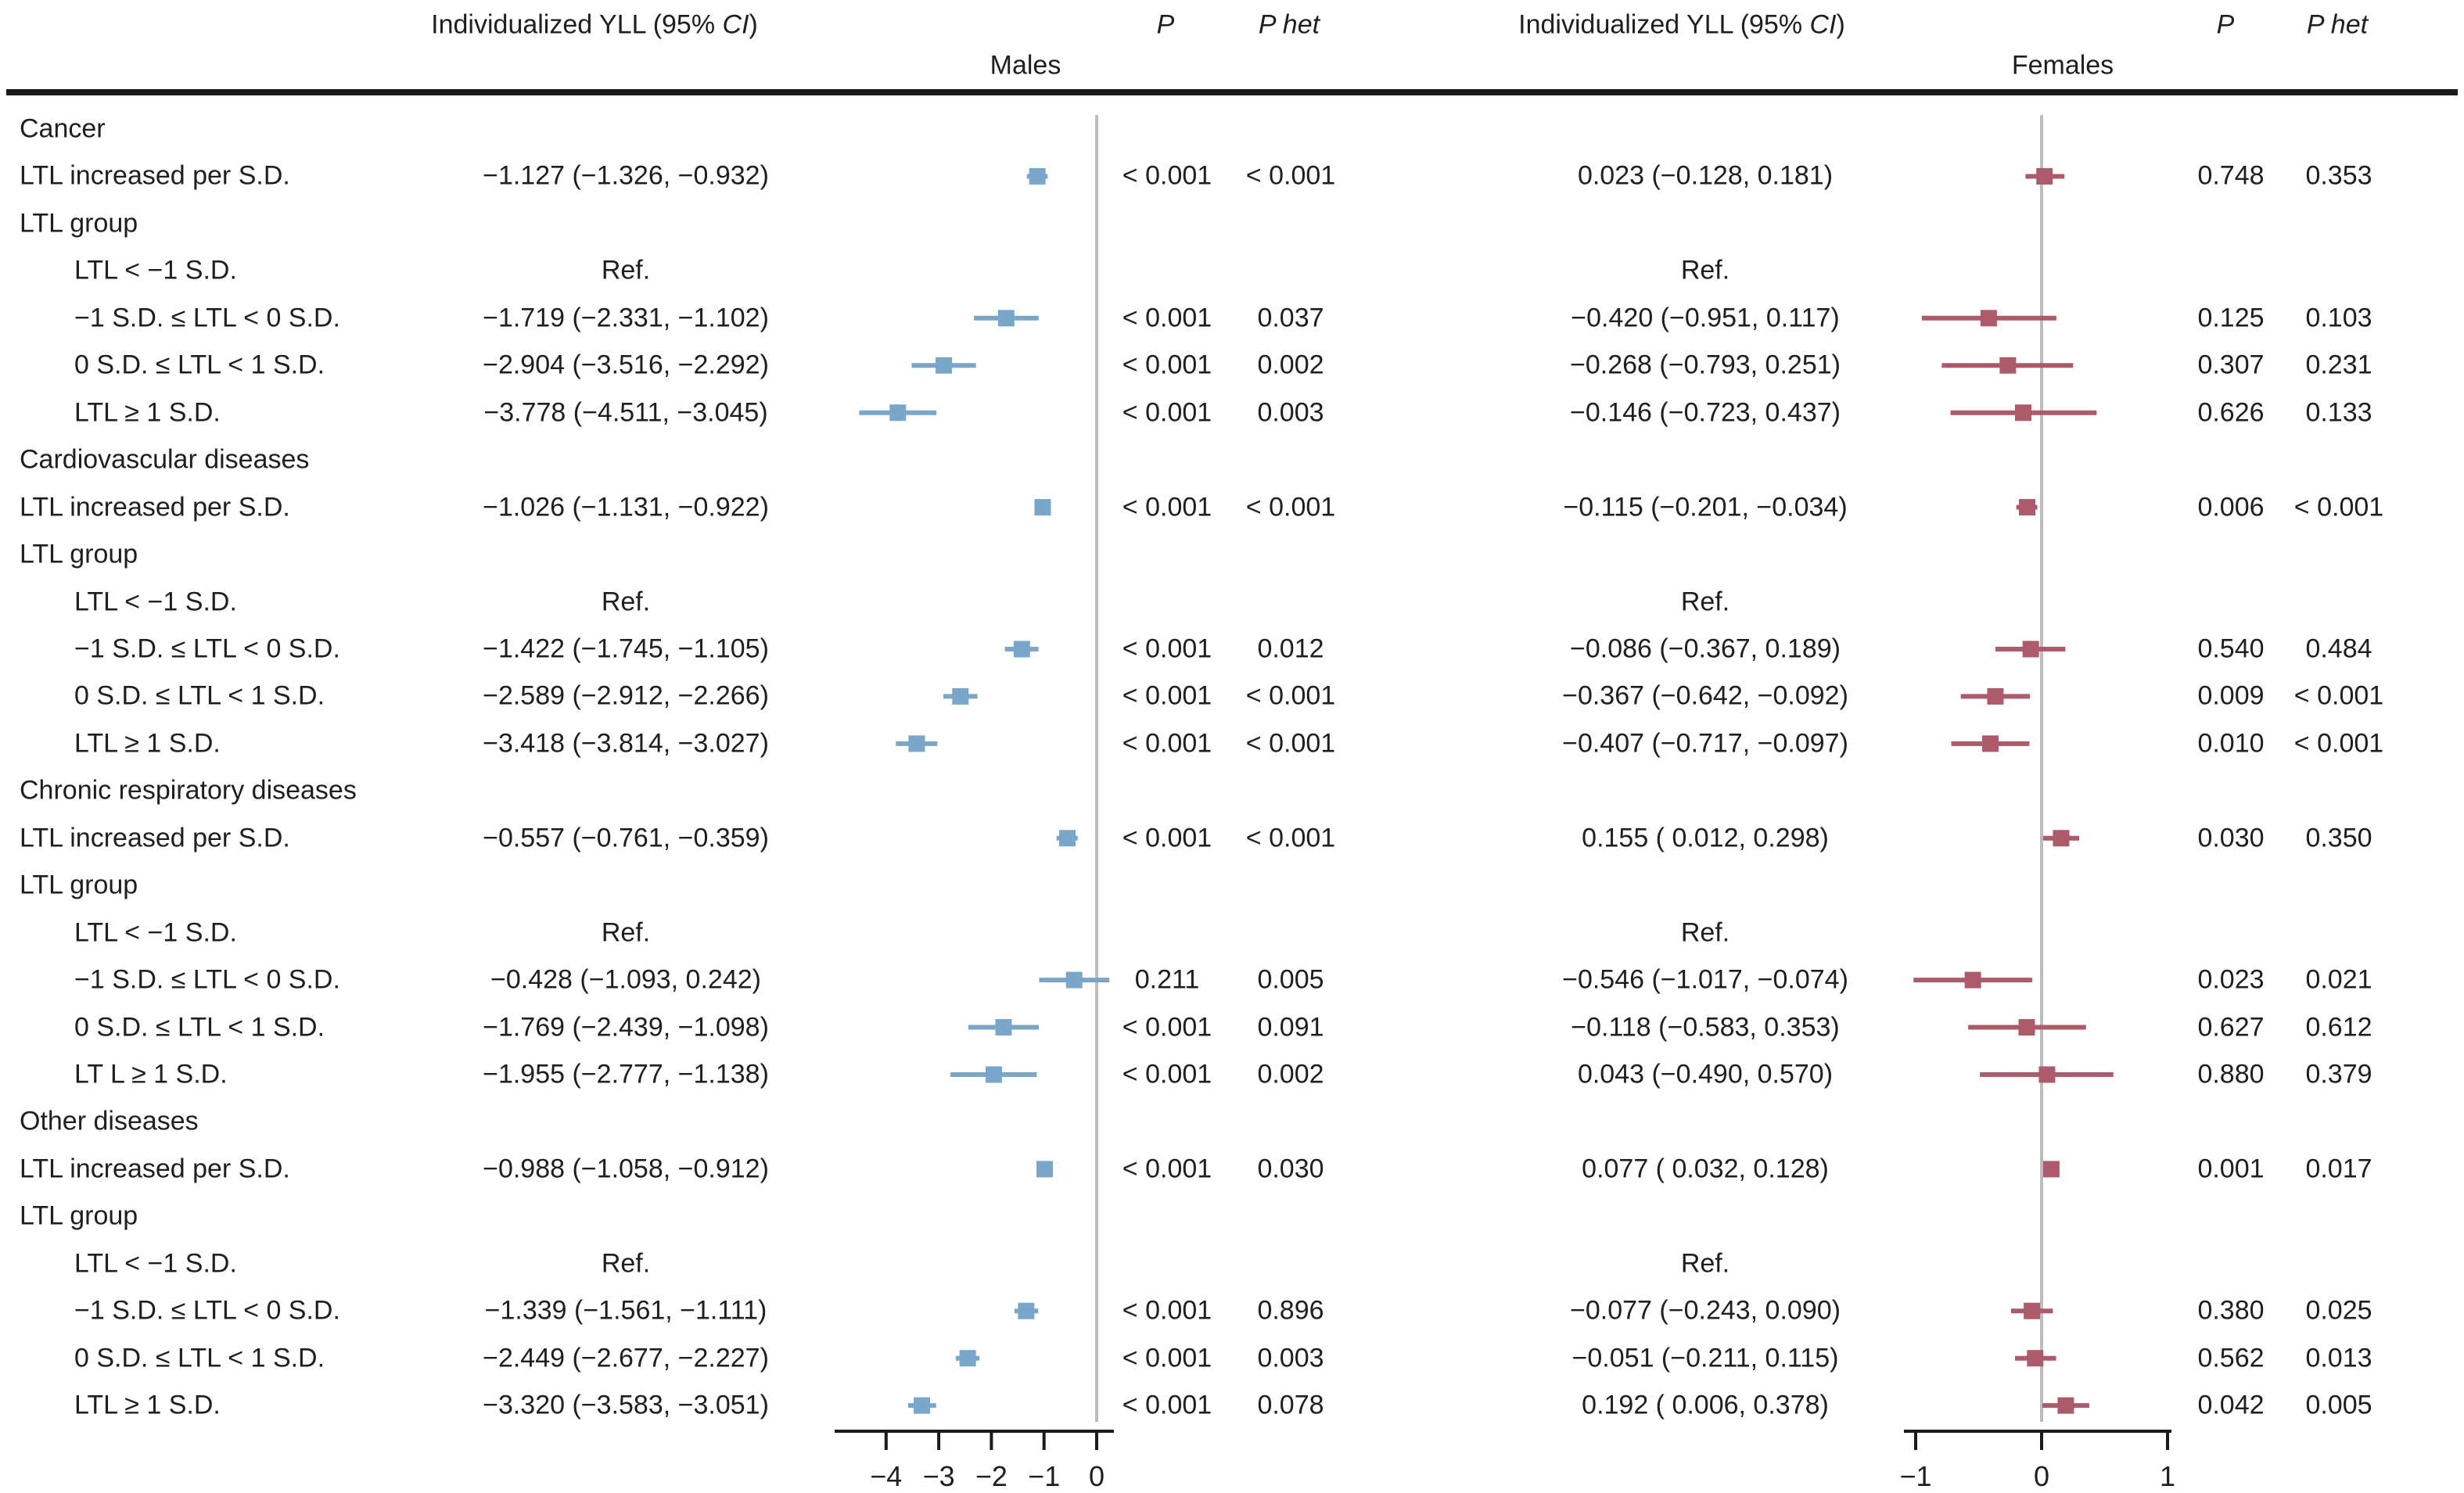 The image size is (2464, 1493). I want to click on male-estimate-text: −3.778 (−4.511, −3.045), so click(625, 412).